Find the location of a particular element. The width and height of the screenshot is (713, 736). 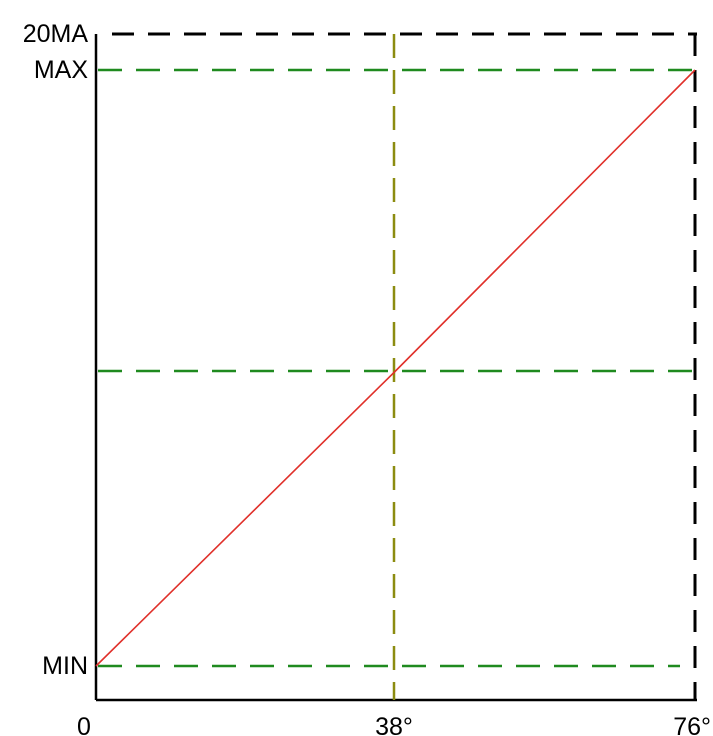

y-tick-label-20ma: 20MA is located at coordinates (56, 34).